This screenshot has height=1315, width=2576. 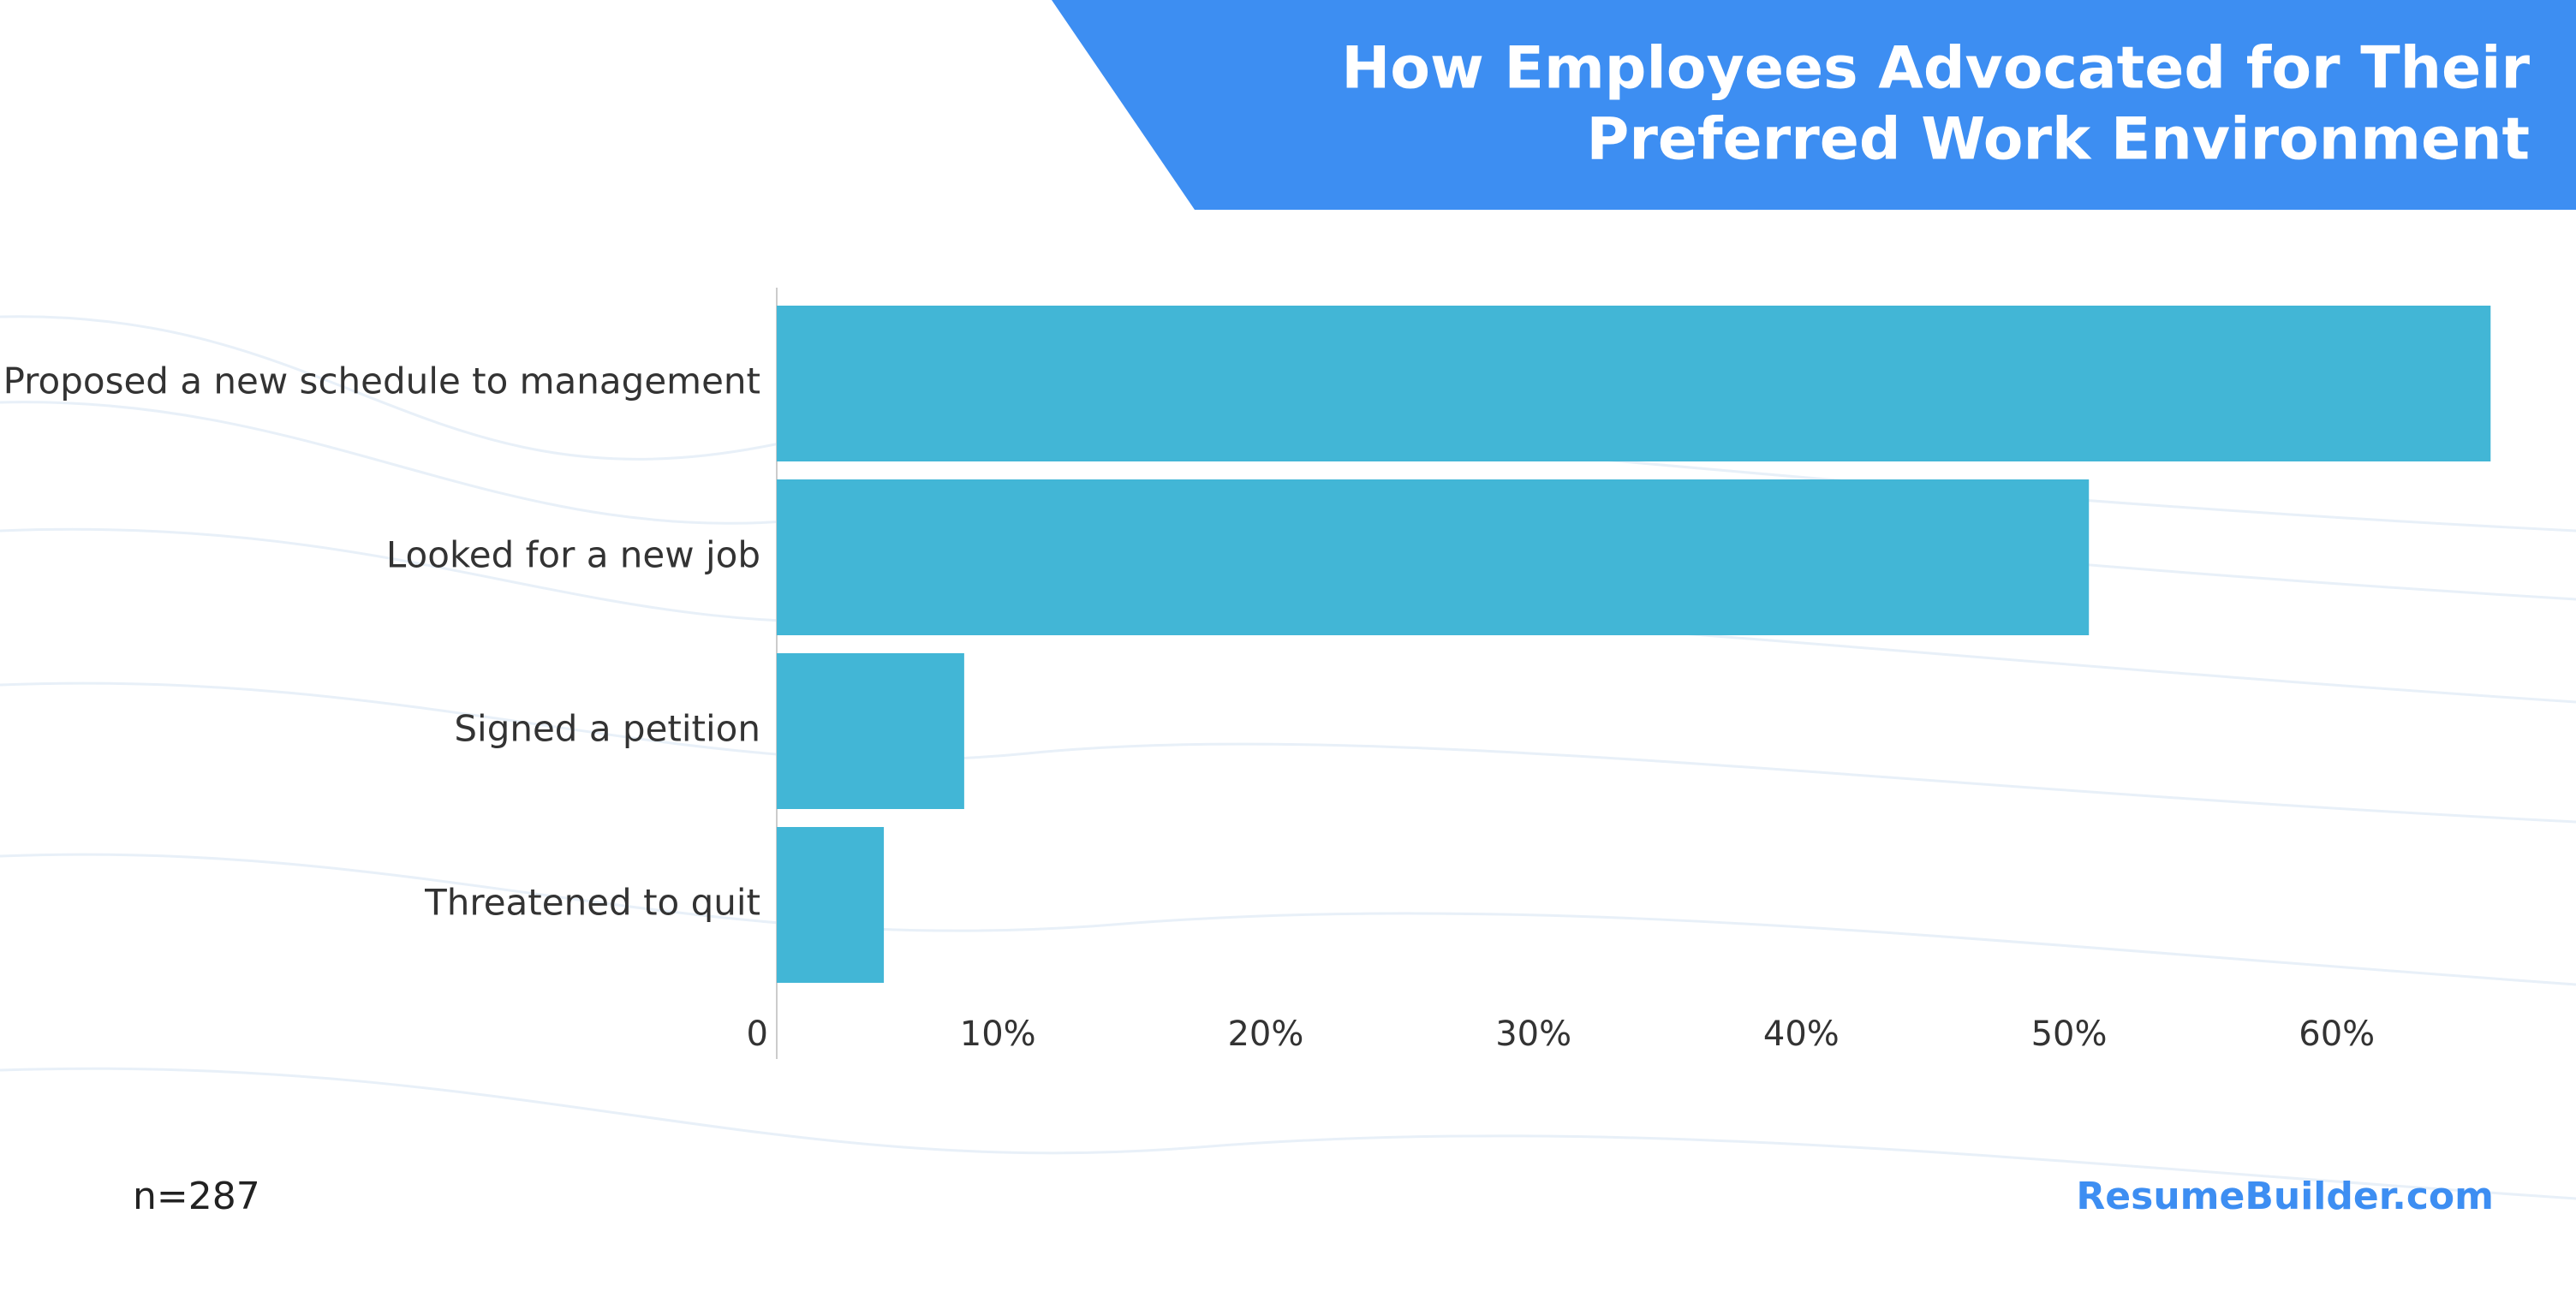 I want to click on category-label: Signed a petition, so click(x=607, y=729).